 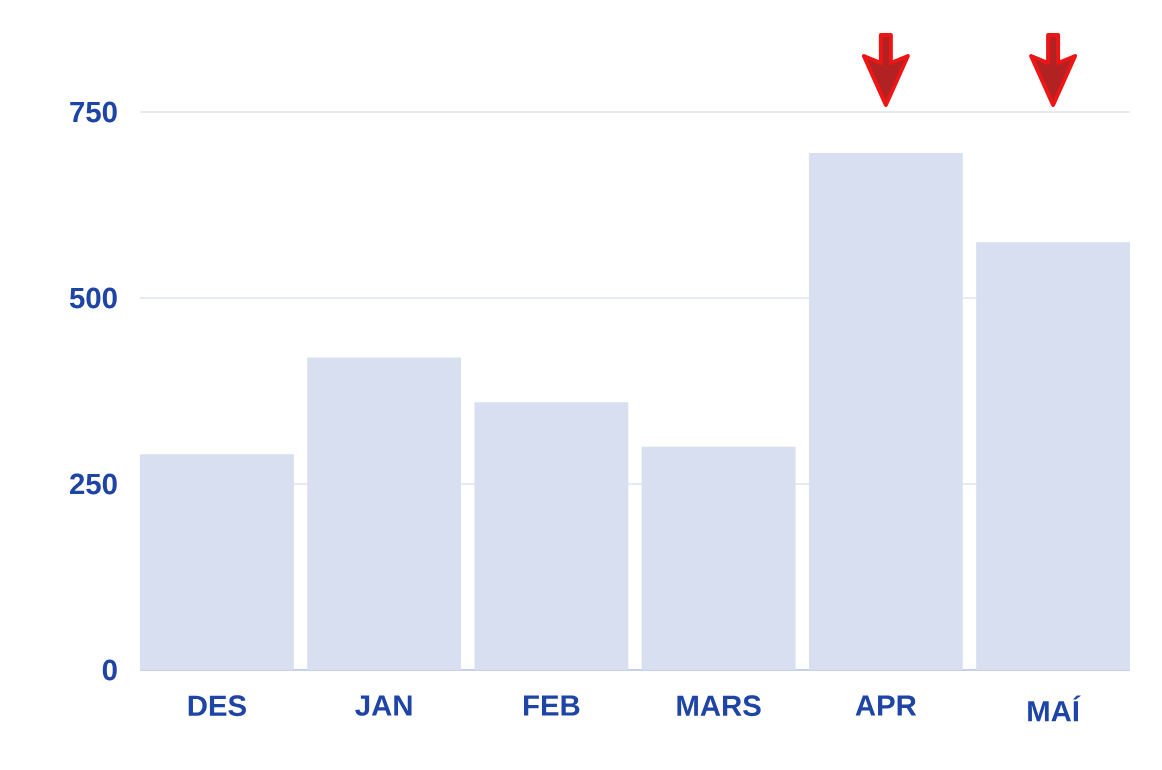 What do you see at coordinates (552, 705) in the screenshot?
I see `x-tick-label: FEB` at bounding box center [552, 705].